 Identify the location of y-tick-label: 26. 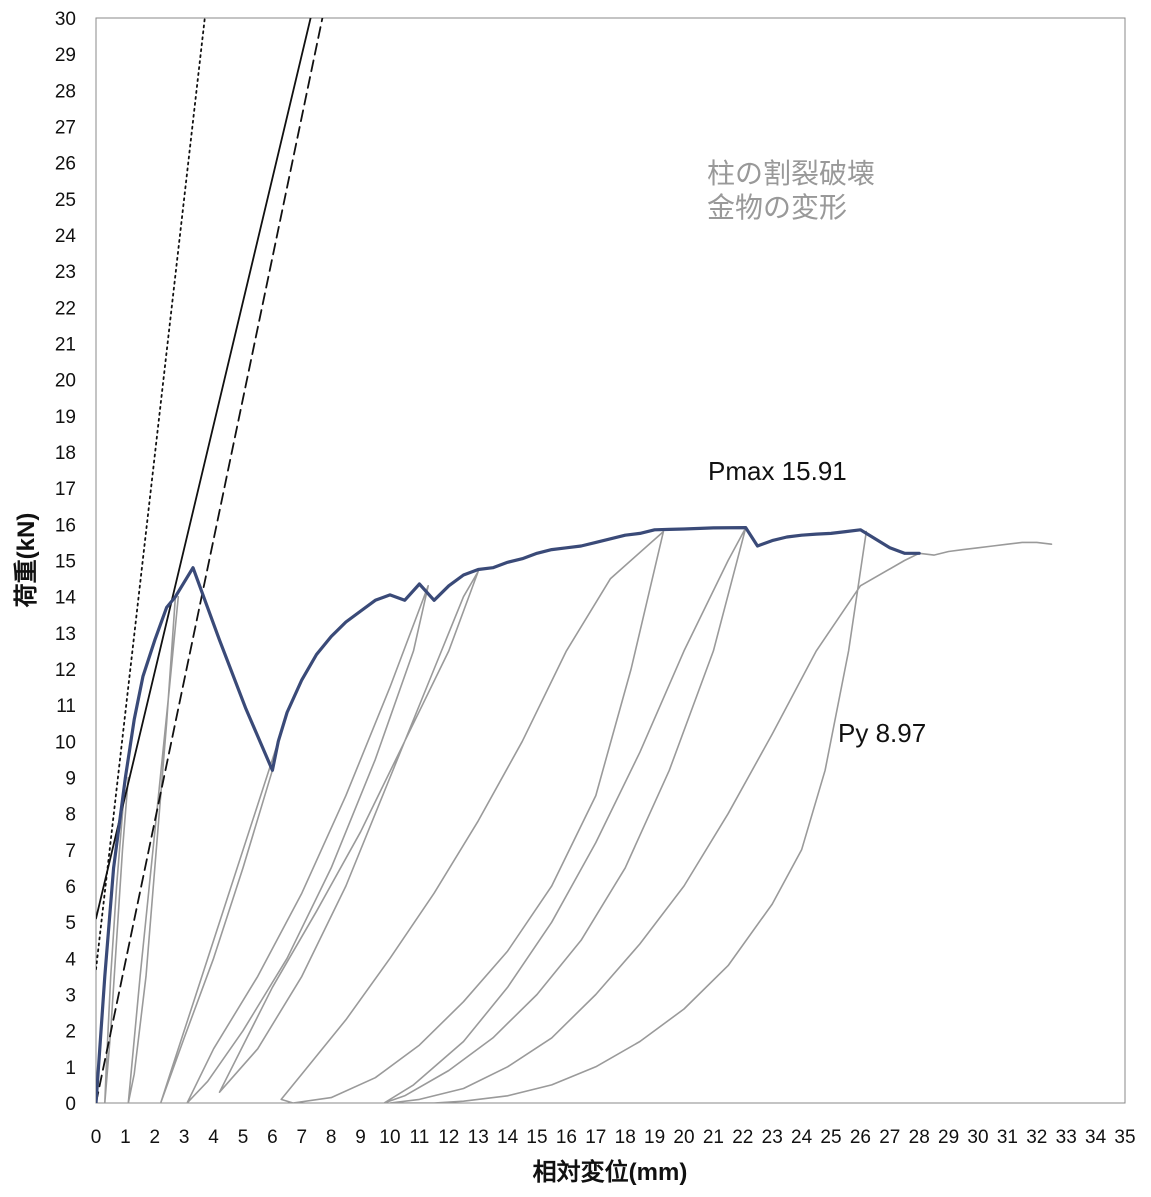
(65, 164).